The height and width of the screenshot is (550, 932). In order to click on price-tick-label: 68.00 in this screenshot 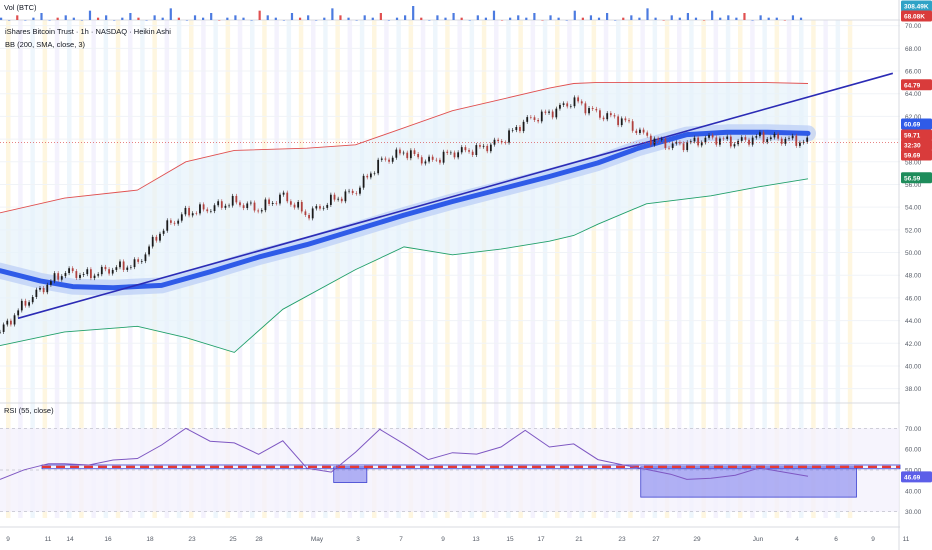, I will do `click(913, 49)`.